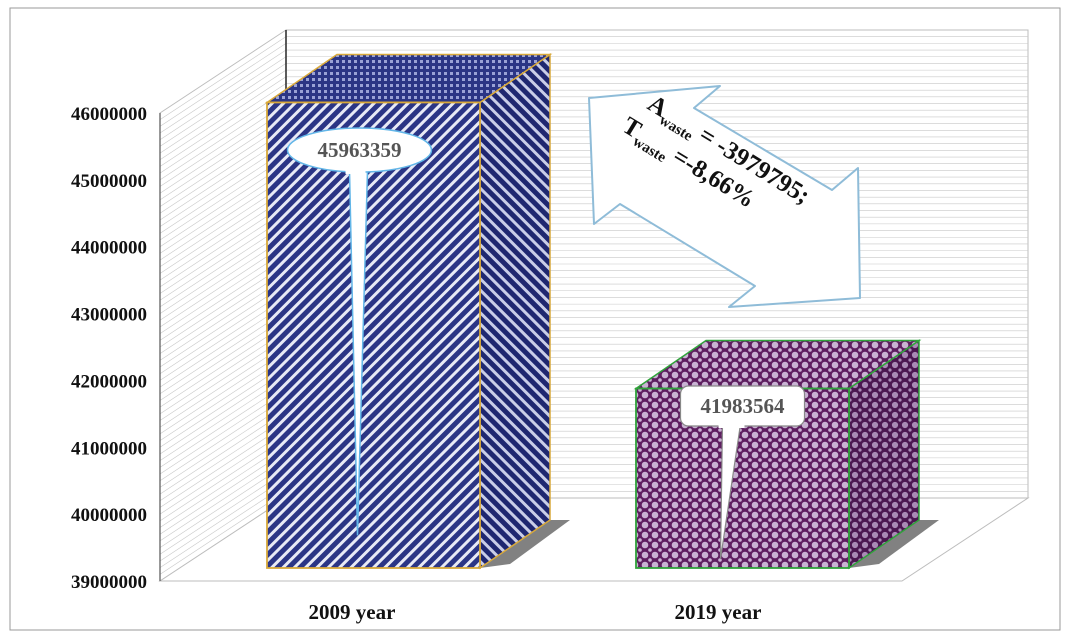  What do you see at coordinates (109, 515) in the screenshot?
I see `y-tick-label: 40000000` at bounding box center [109, 515].